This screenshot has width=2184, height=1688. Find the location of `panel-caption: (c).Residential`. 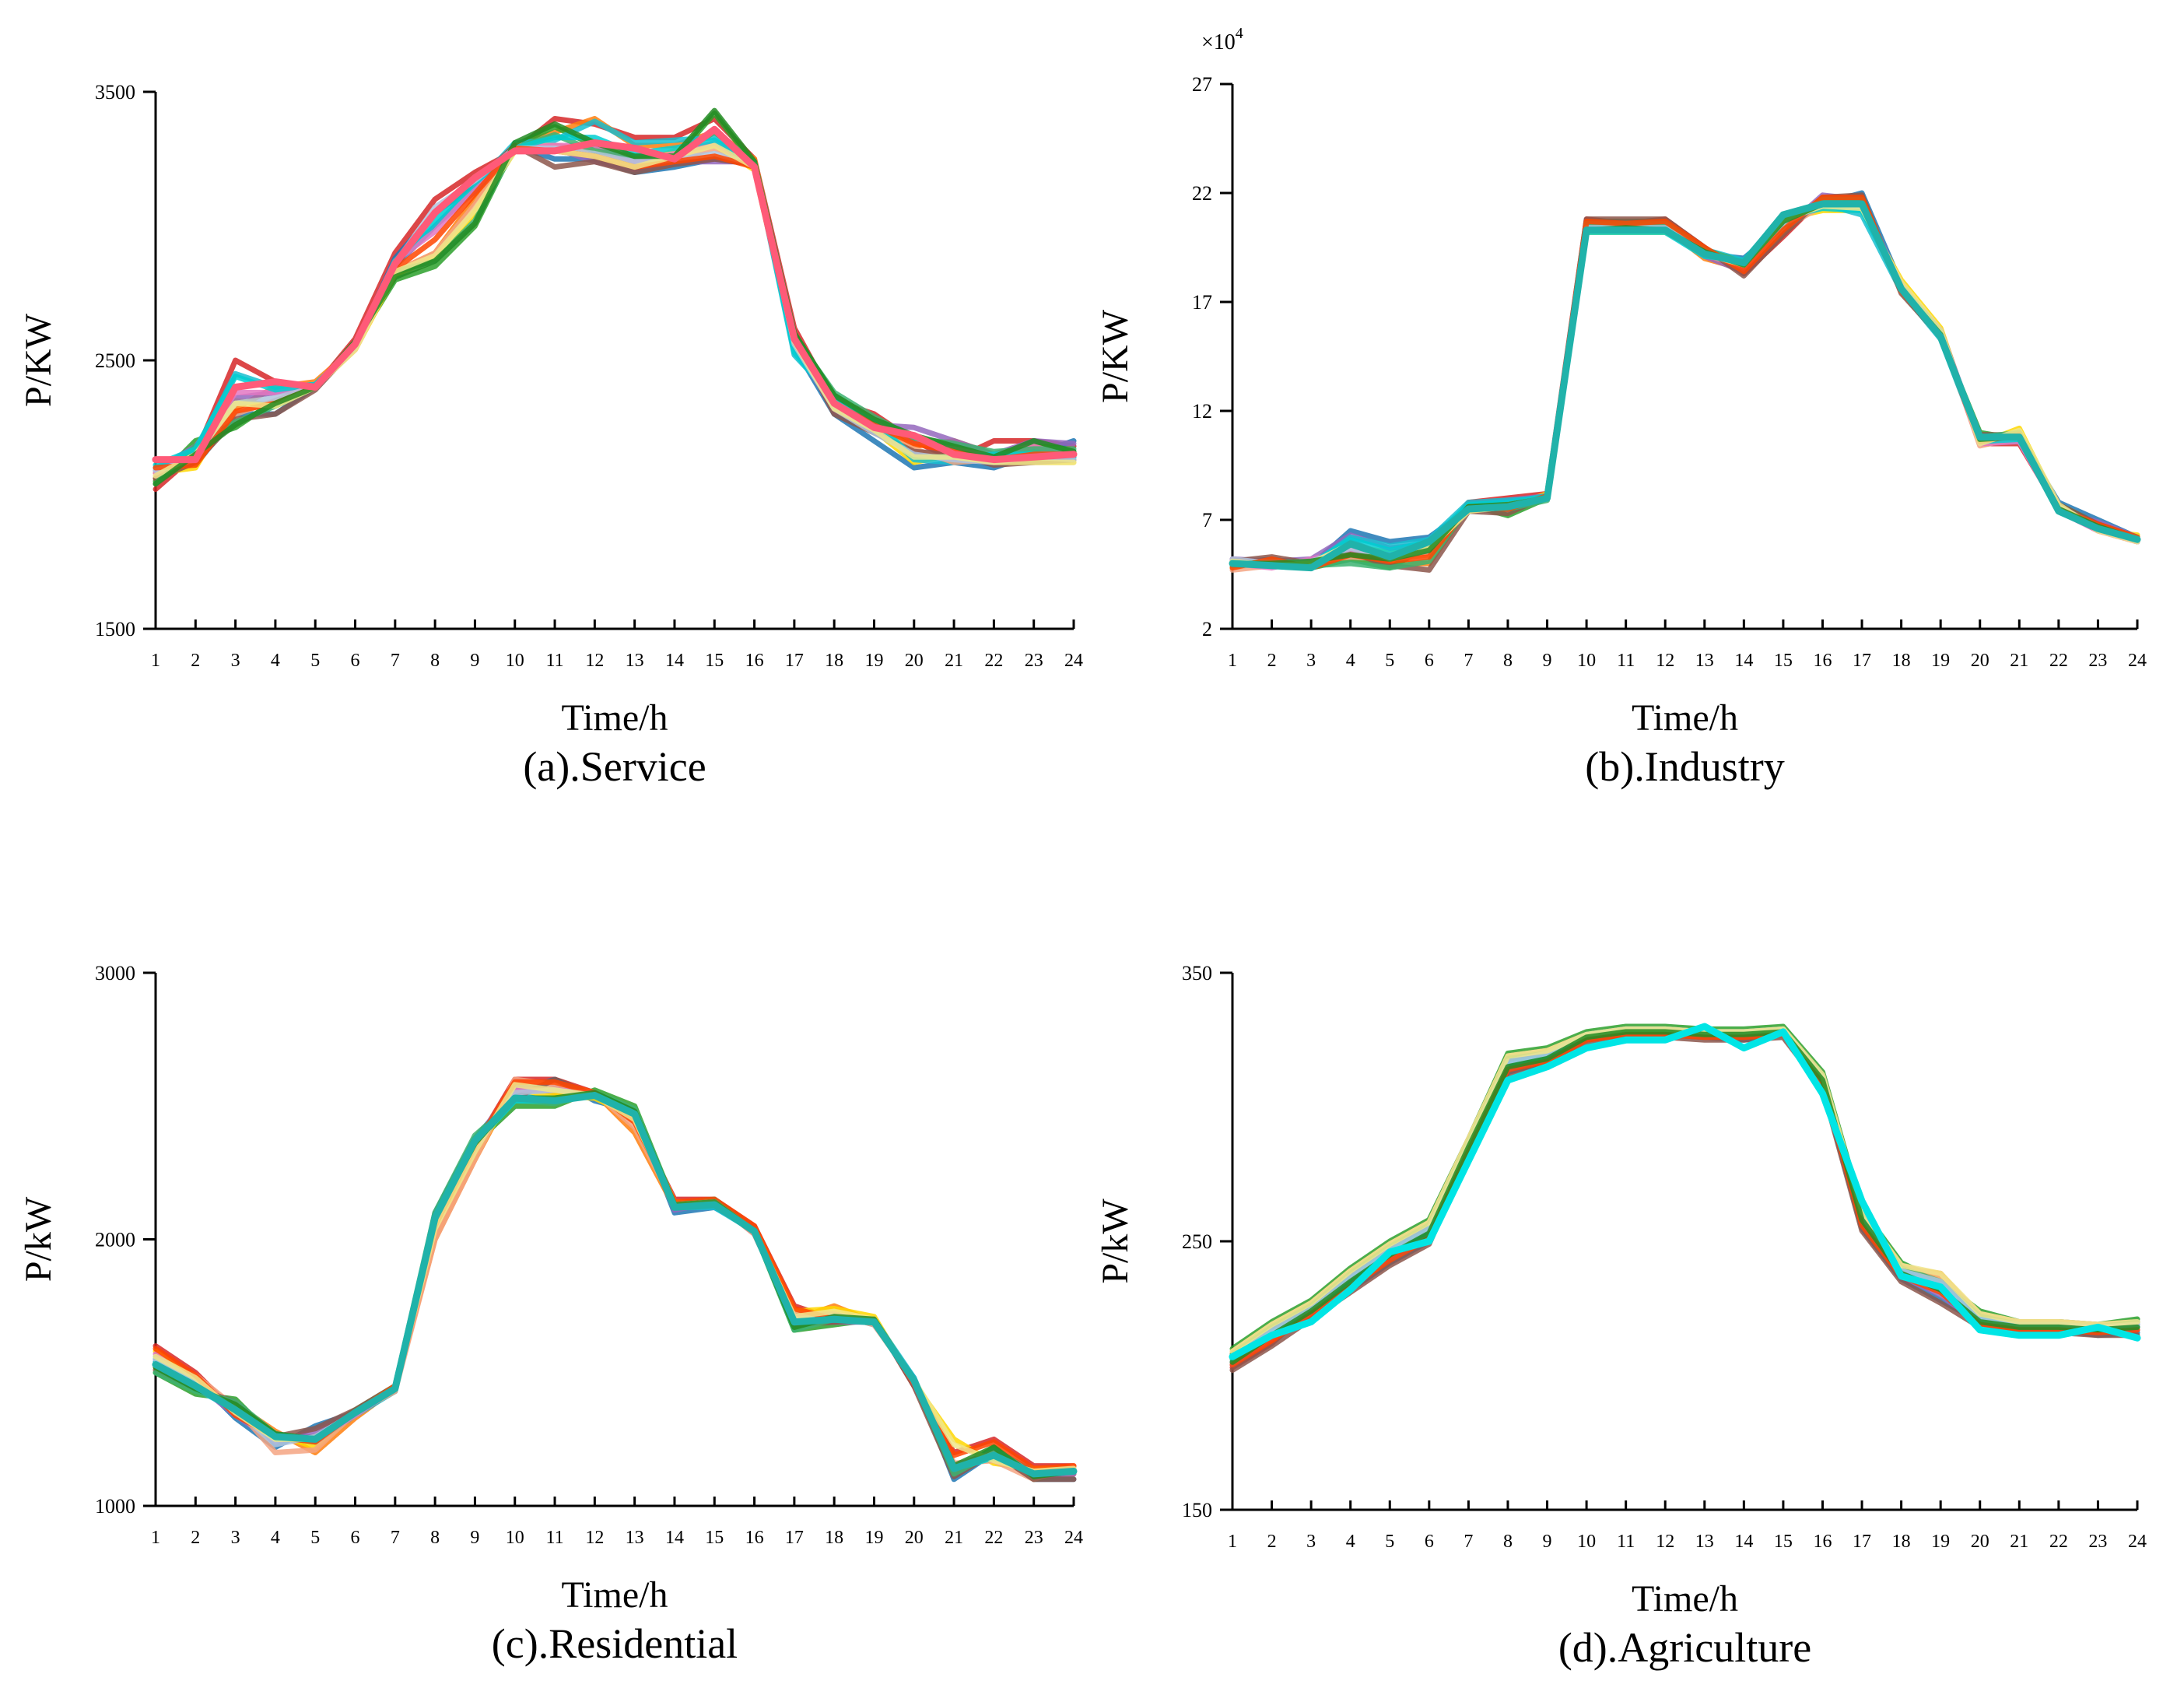

panel-caption: (c).Residential is located at coordinates (615, 1644).